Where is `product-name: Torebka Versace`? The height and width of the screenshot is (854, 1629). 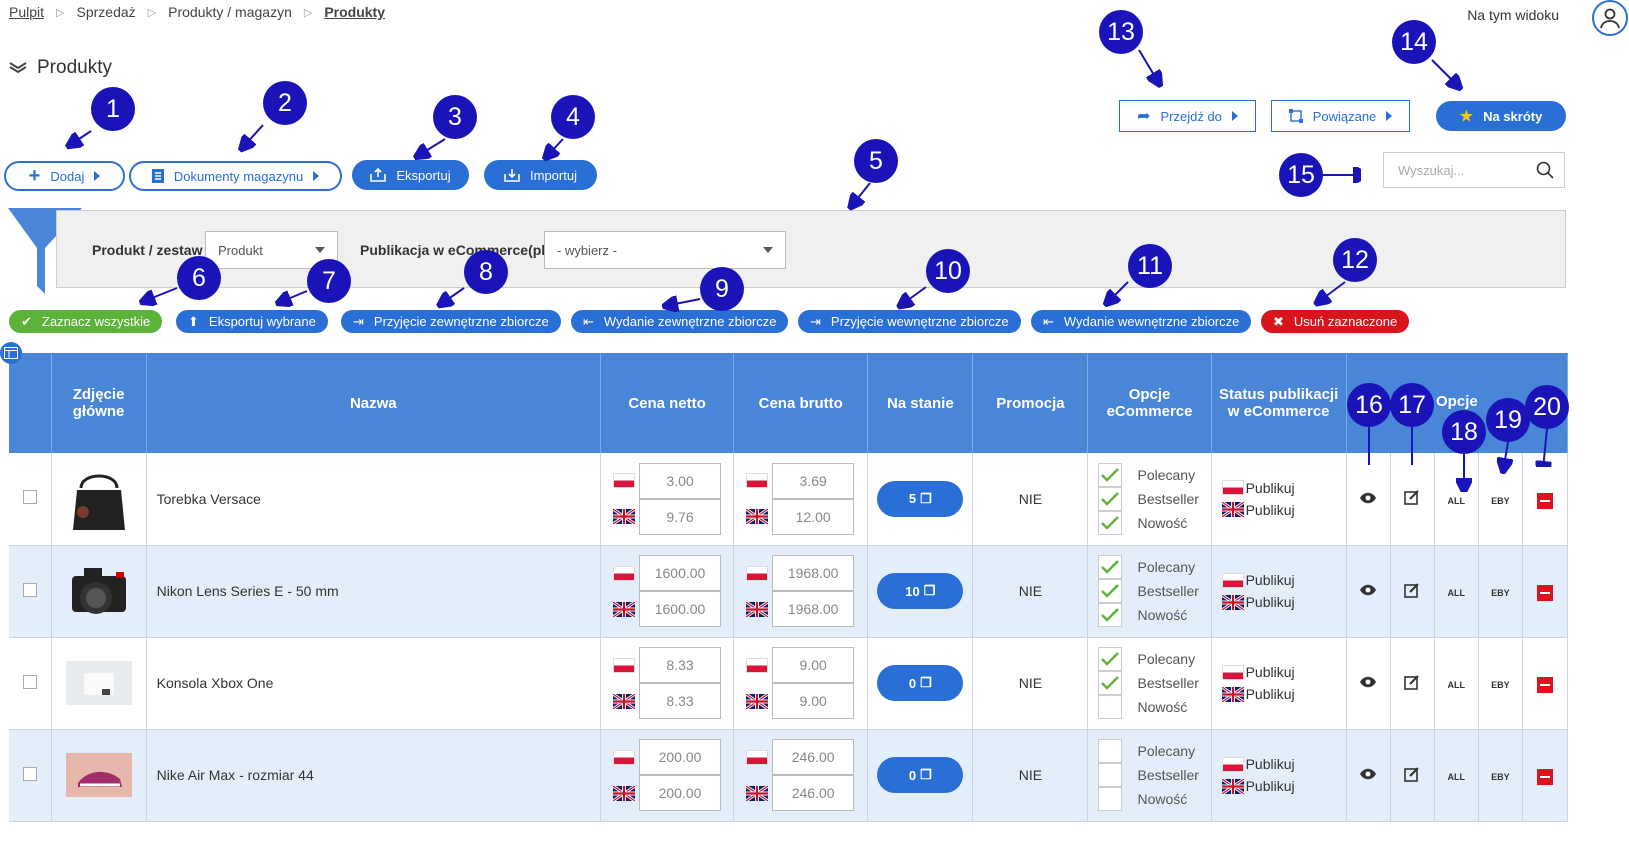
product-name: Torebka Versace is located at coordinates (374, 499).